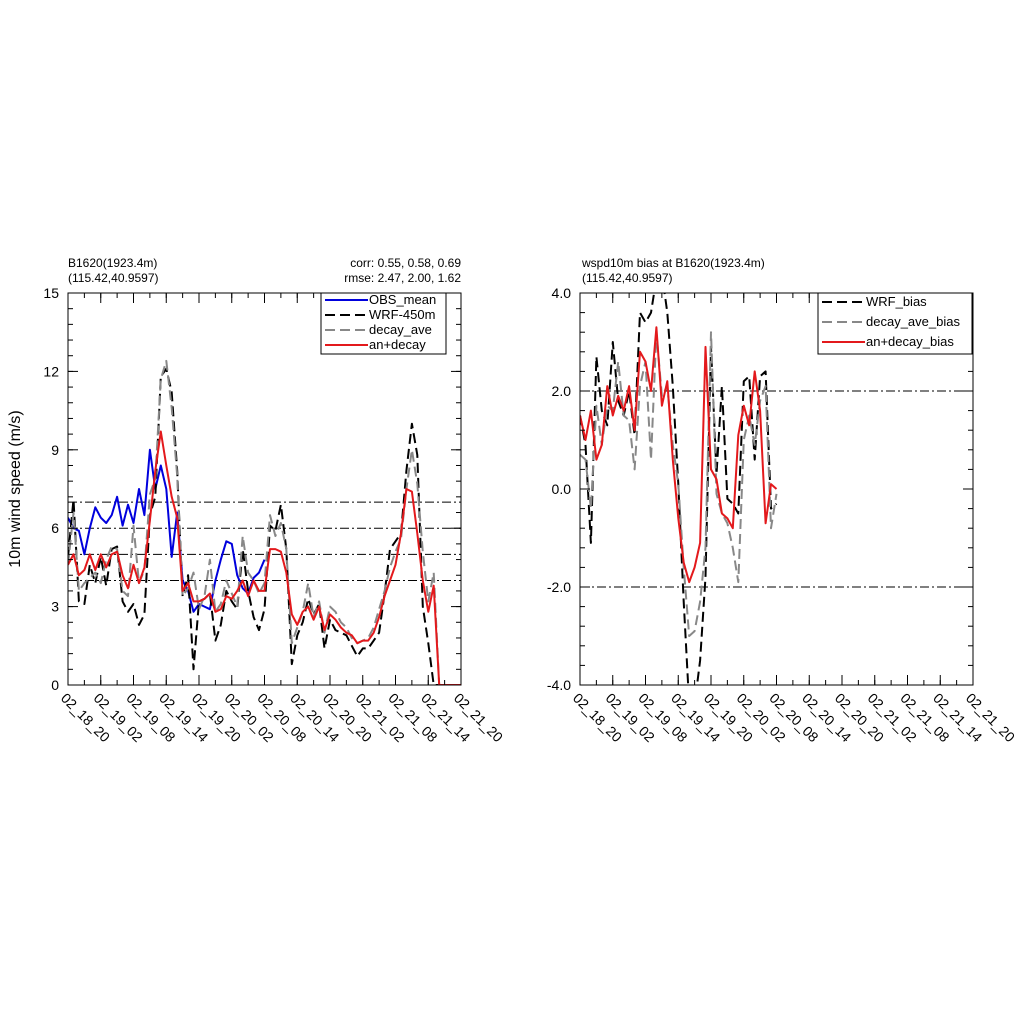  I want to click on y-tick-label: 0, so click(55, 685).